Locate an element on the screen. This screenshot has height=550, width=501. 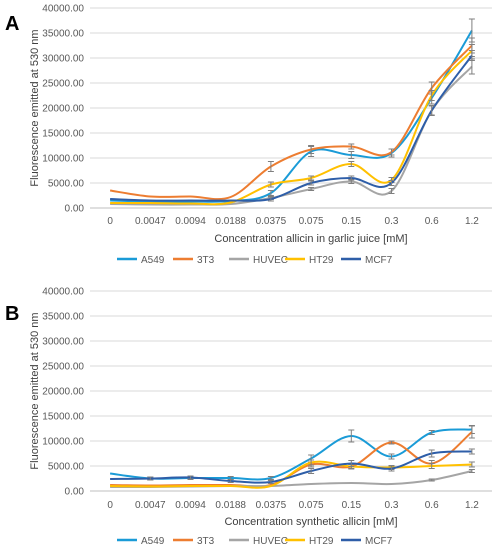
series-line-a549 is located at coordinates (290, 454).